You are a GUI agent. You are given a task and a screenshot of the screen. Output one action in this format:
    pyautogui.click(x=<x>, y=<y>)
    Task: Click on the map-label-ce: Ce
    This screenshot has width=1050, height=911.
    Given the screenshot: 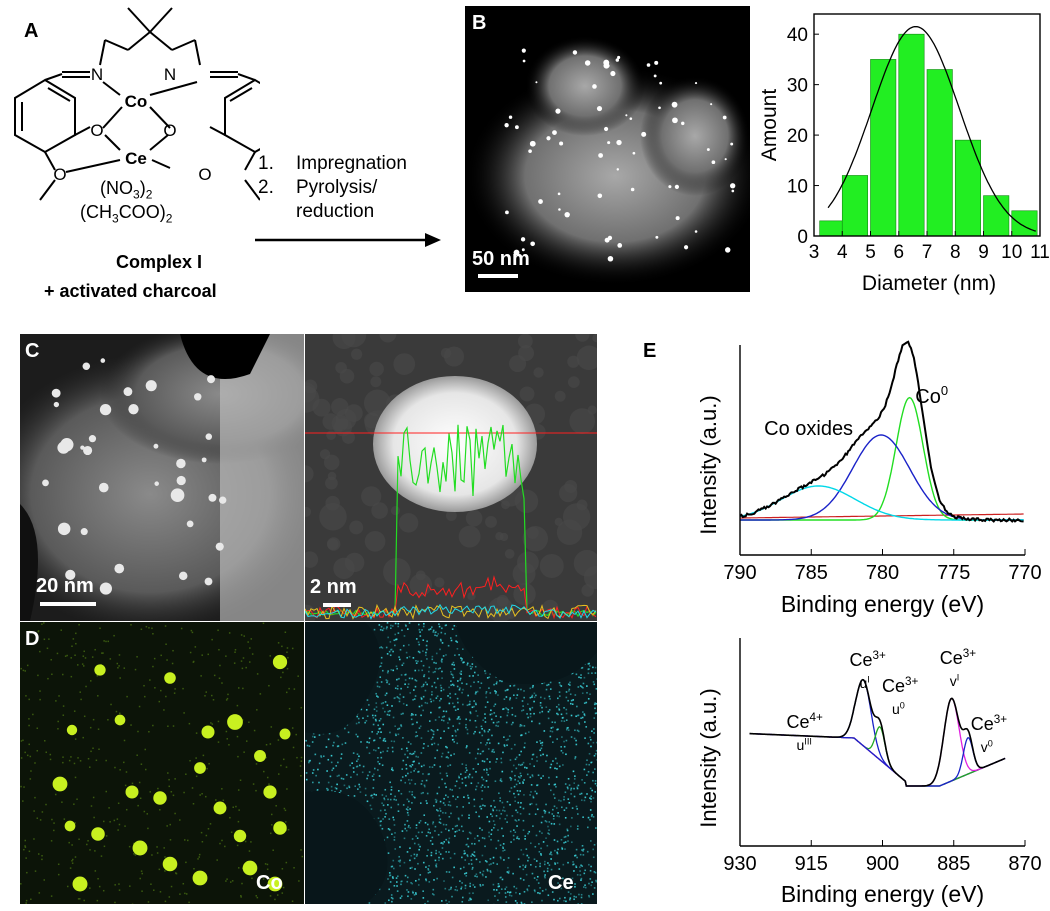 What is the action you would take?
    pyautogui.click(x=561, y=883)
    